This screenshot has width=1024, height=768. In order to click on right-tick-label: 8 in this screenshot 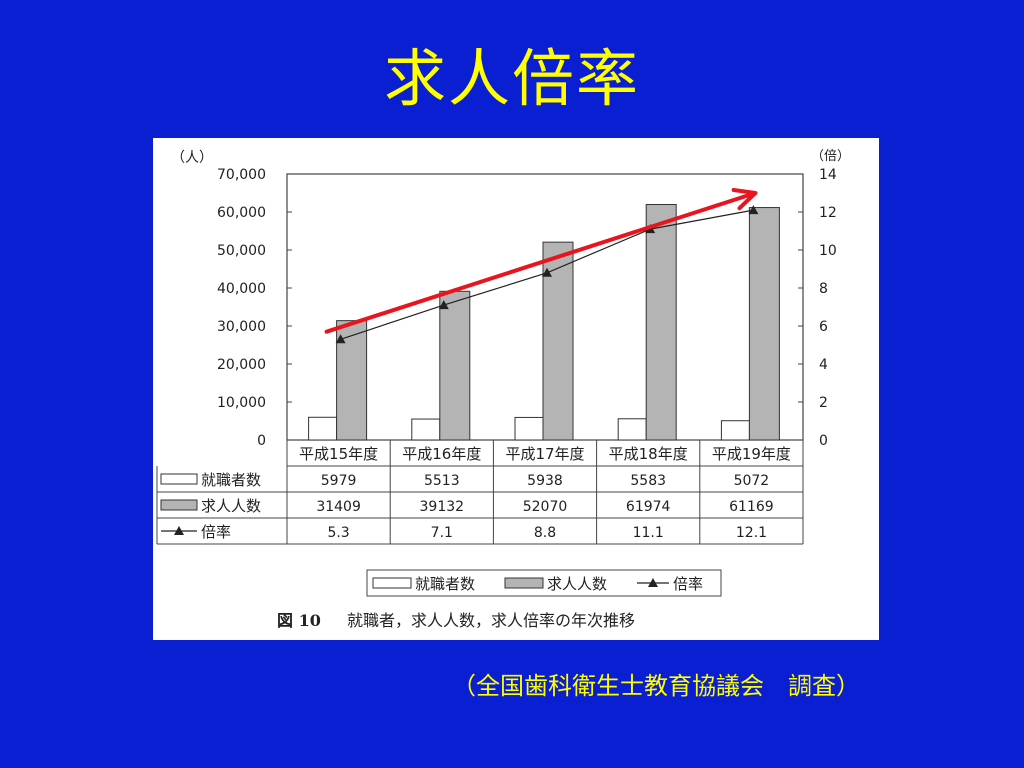, I will do `click(823, 289)`.